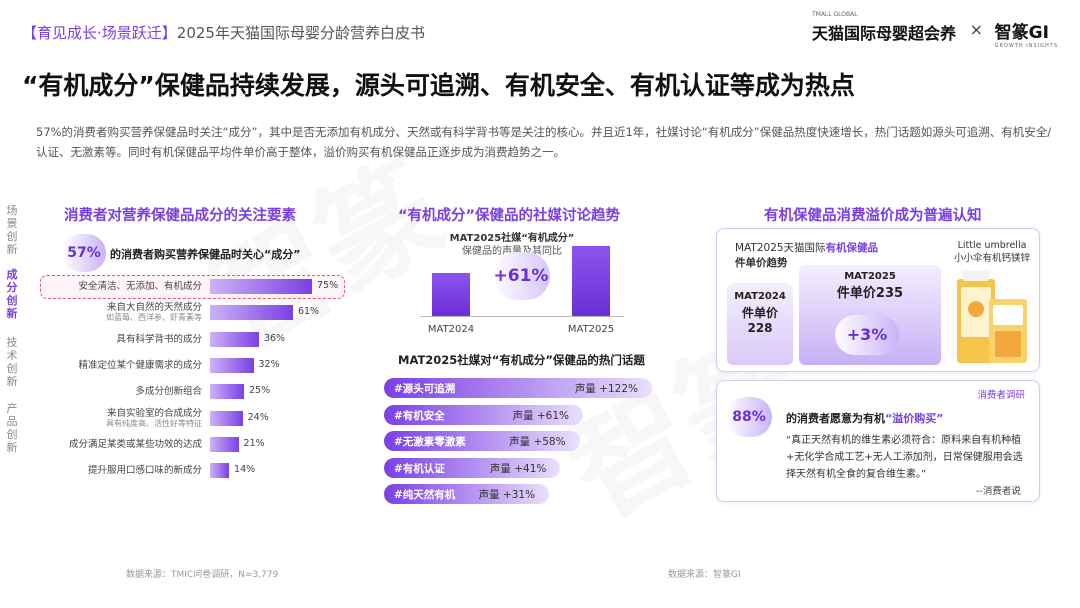  What do you see at coordinates (12, 428) in the screenshot?
I see `sidebar-item-4: 产品创新` at bounding box center [12, 428].